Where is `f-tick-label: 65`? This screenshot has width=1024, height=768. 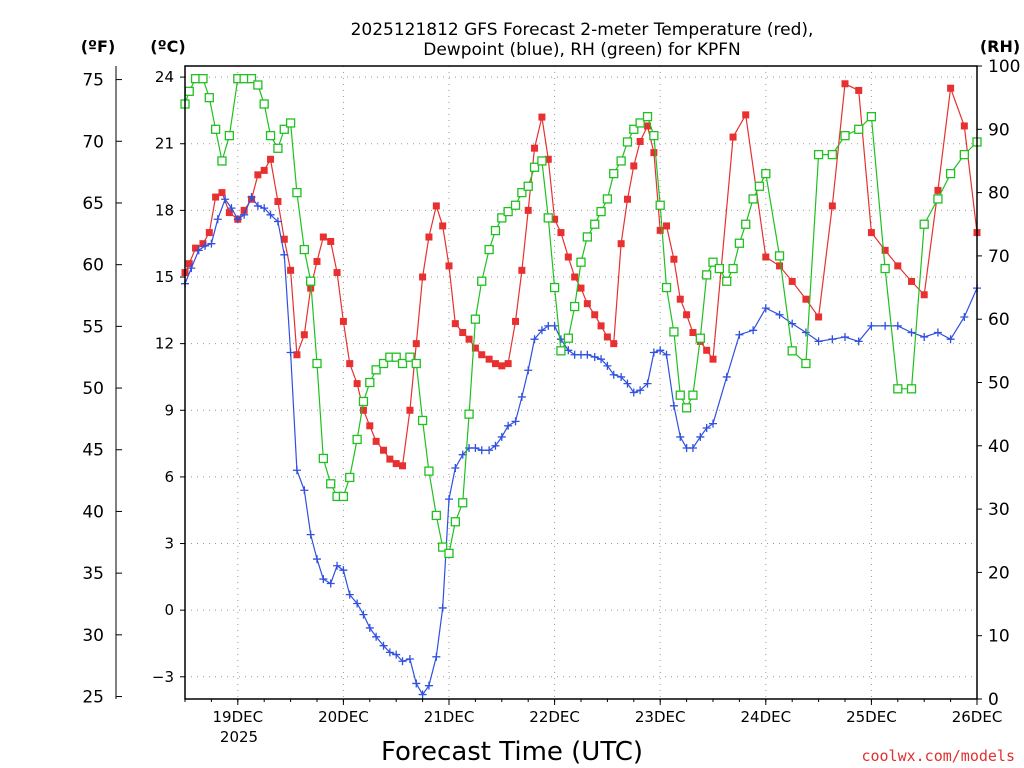 f-tick-label: 65 is located at coordinates (93, 204).